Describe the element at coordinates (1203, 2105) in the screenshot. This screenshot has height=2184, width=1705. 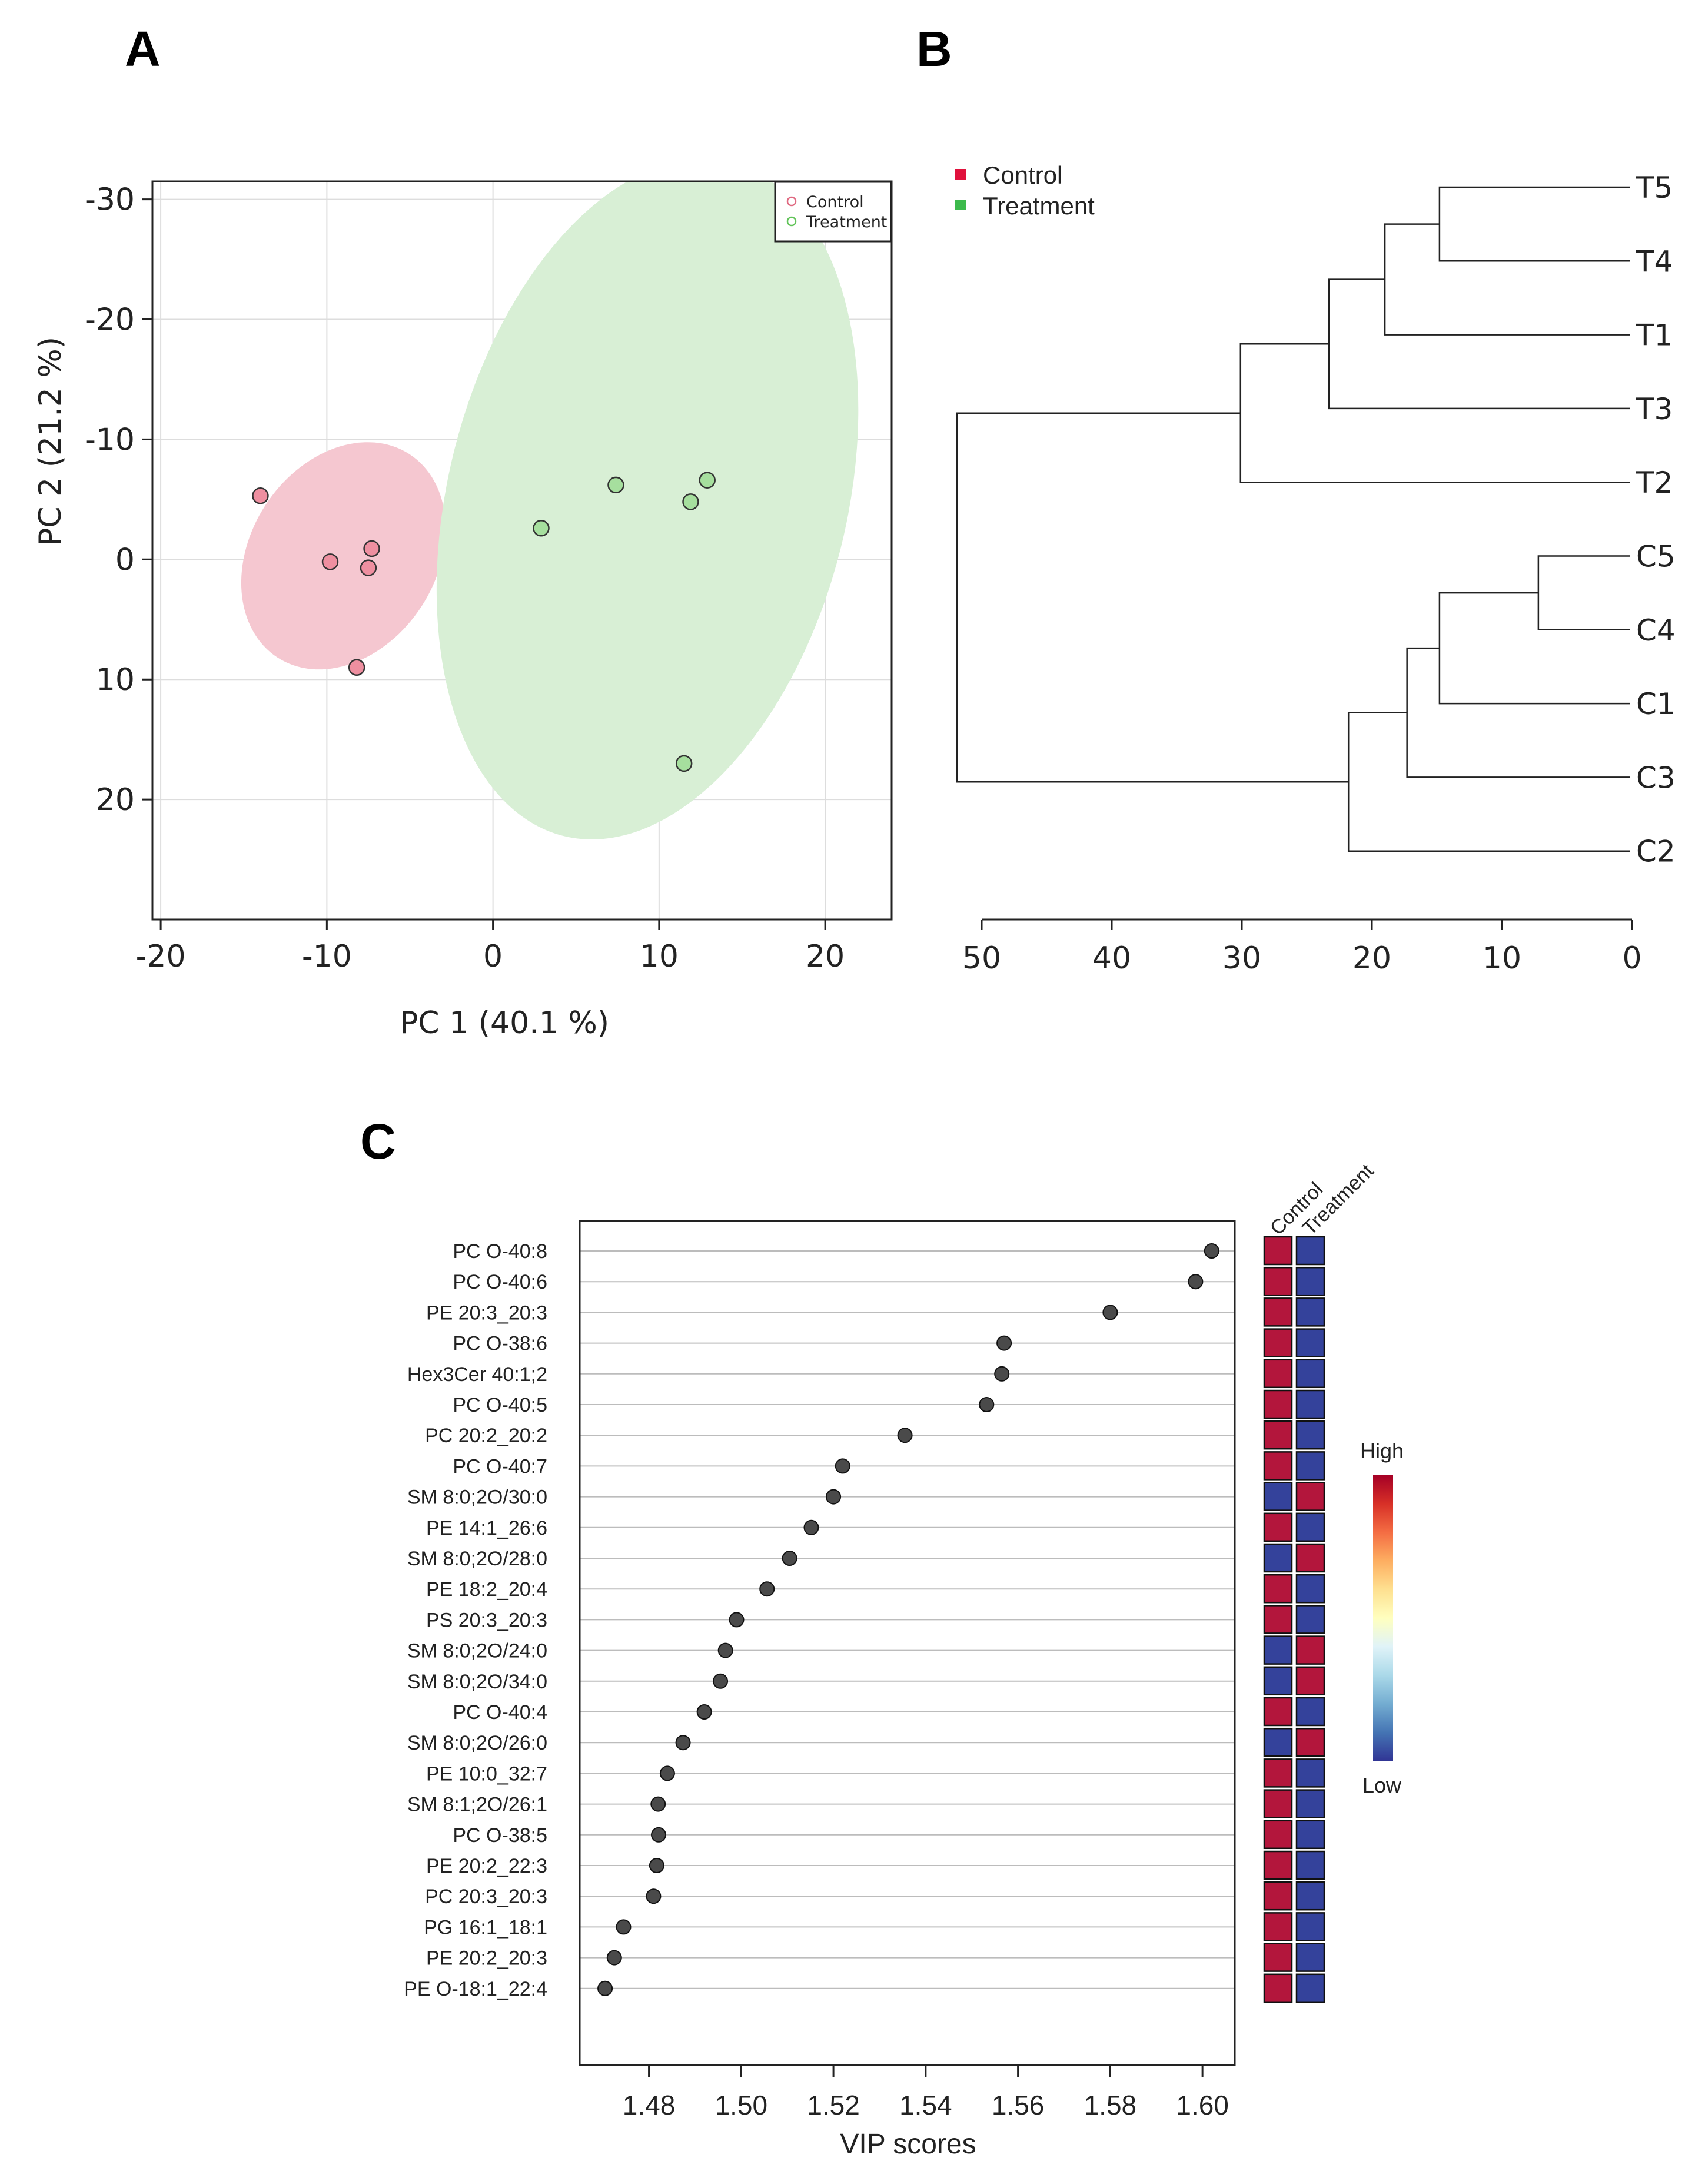
I see `vip-tick-label: 1.60` at that location.